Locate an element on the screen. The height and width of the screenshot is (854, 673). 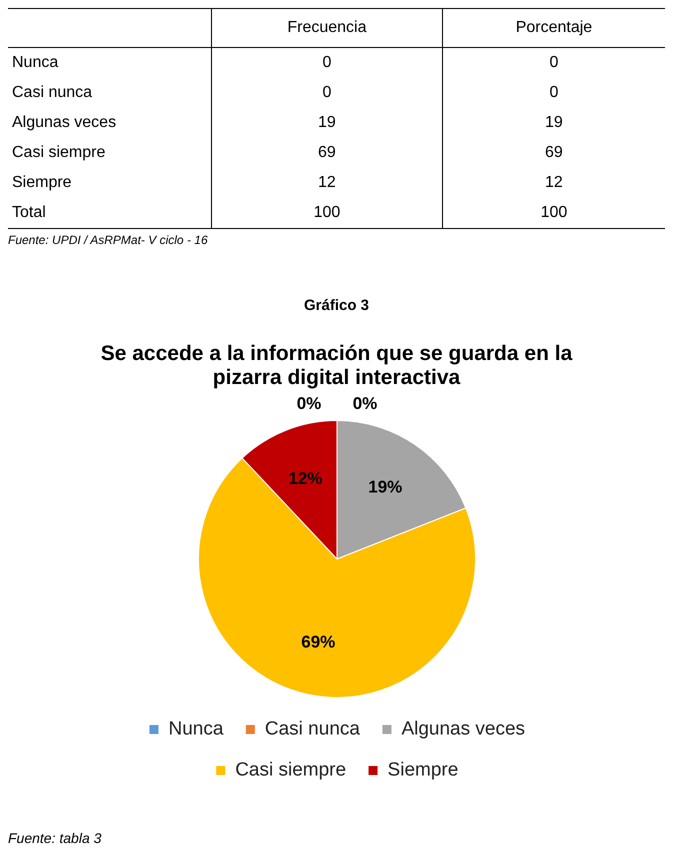
text: Frecuencia is located at coordinates (327, 28).